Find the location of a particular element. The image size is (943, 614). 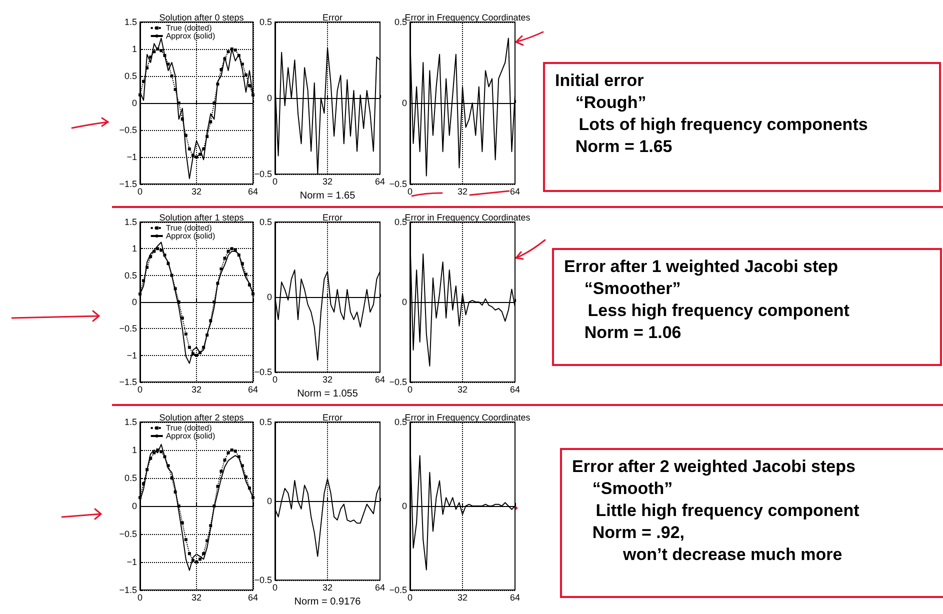

text: Norm = 1.65 is located at coordinates (624, 147).